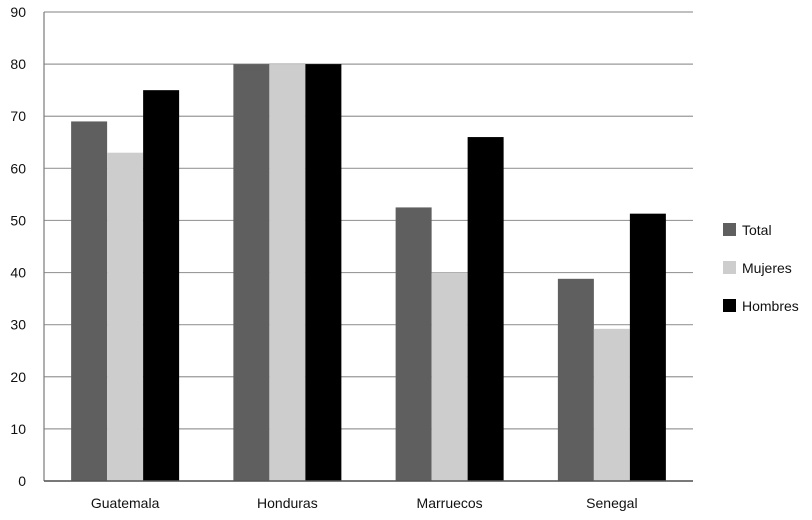 The width and height of the screenshot is (812, 520). What do you see at coordinates (485, 309) in the screenshot?
I see `bar-hombres-marruecos` at bounding box center [485, 309].